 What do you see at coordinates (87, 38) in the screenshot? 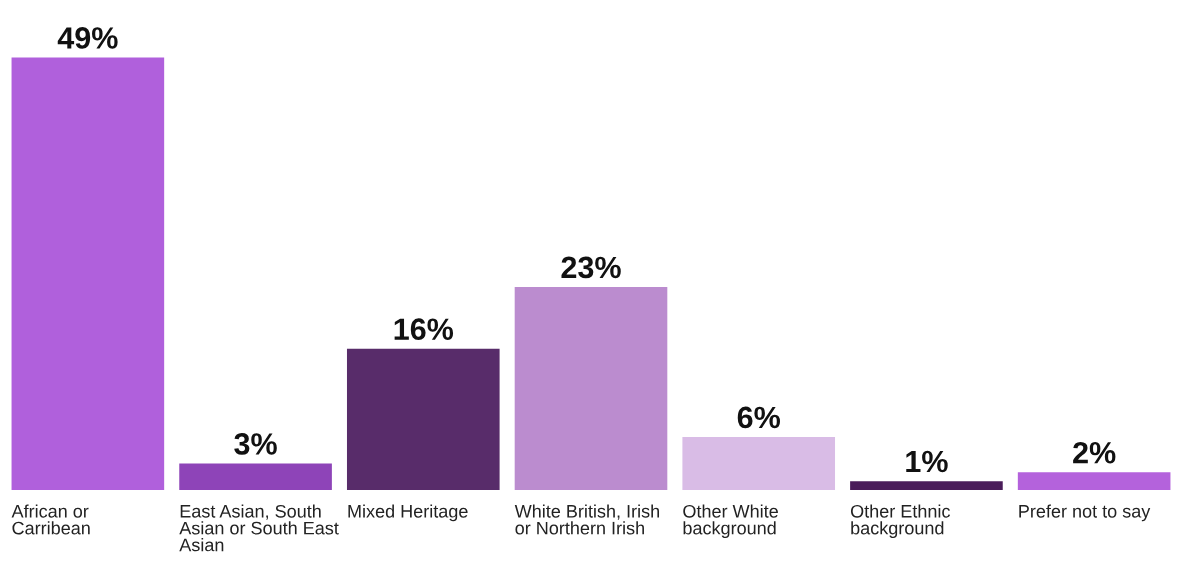
I see `data-label: 49%` at bounding box center [87, 38].